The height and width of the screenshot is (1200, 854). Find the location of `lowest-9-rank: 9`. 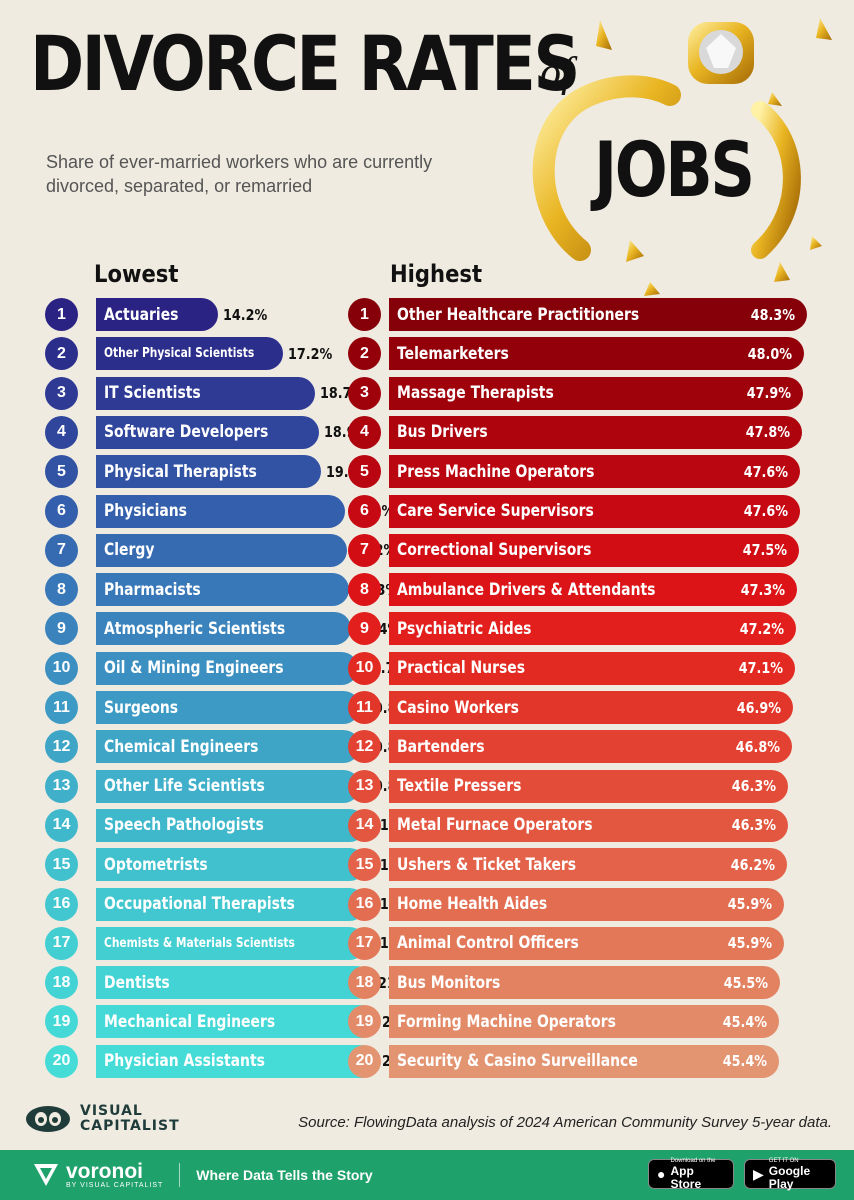

lowest-9-rank: 9 is located at coordinates (61, 629).